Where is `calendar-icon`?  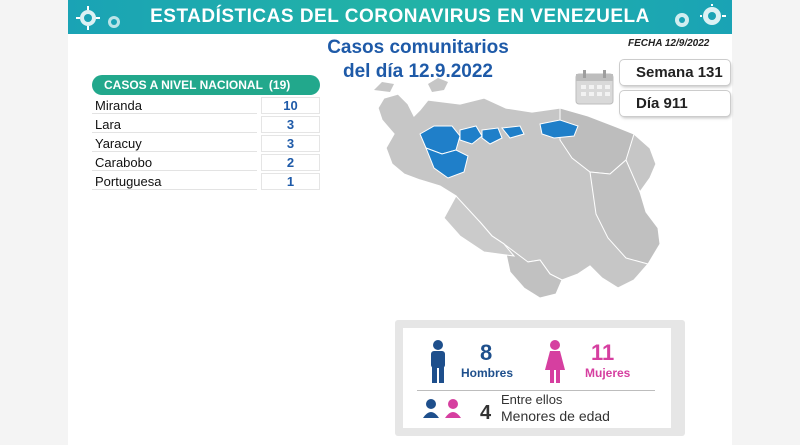
calendar-icon is located at coordinates (594, 87).